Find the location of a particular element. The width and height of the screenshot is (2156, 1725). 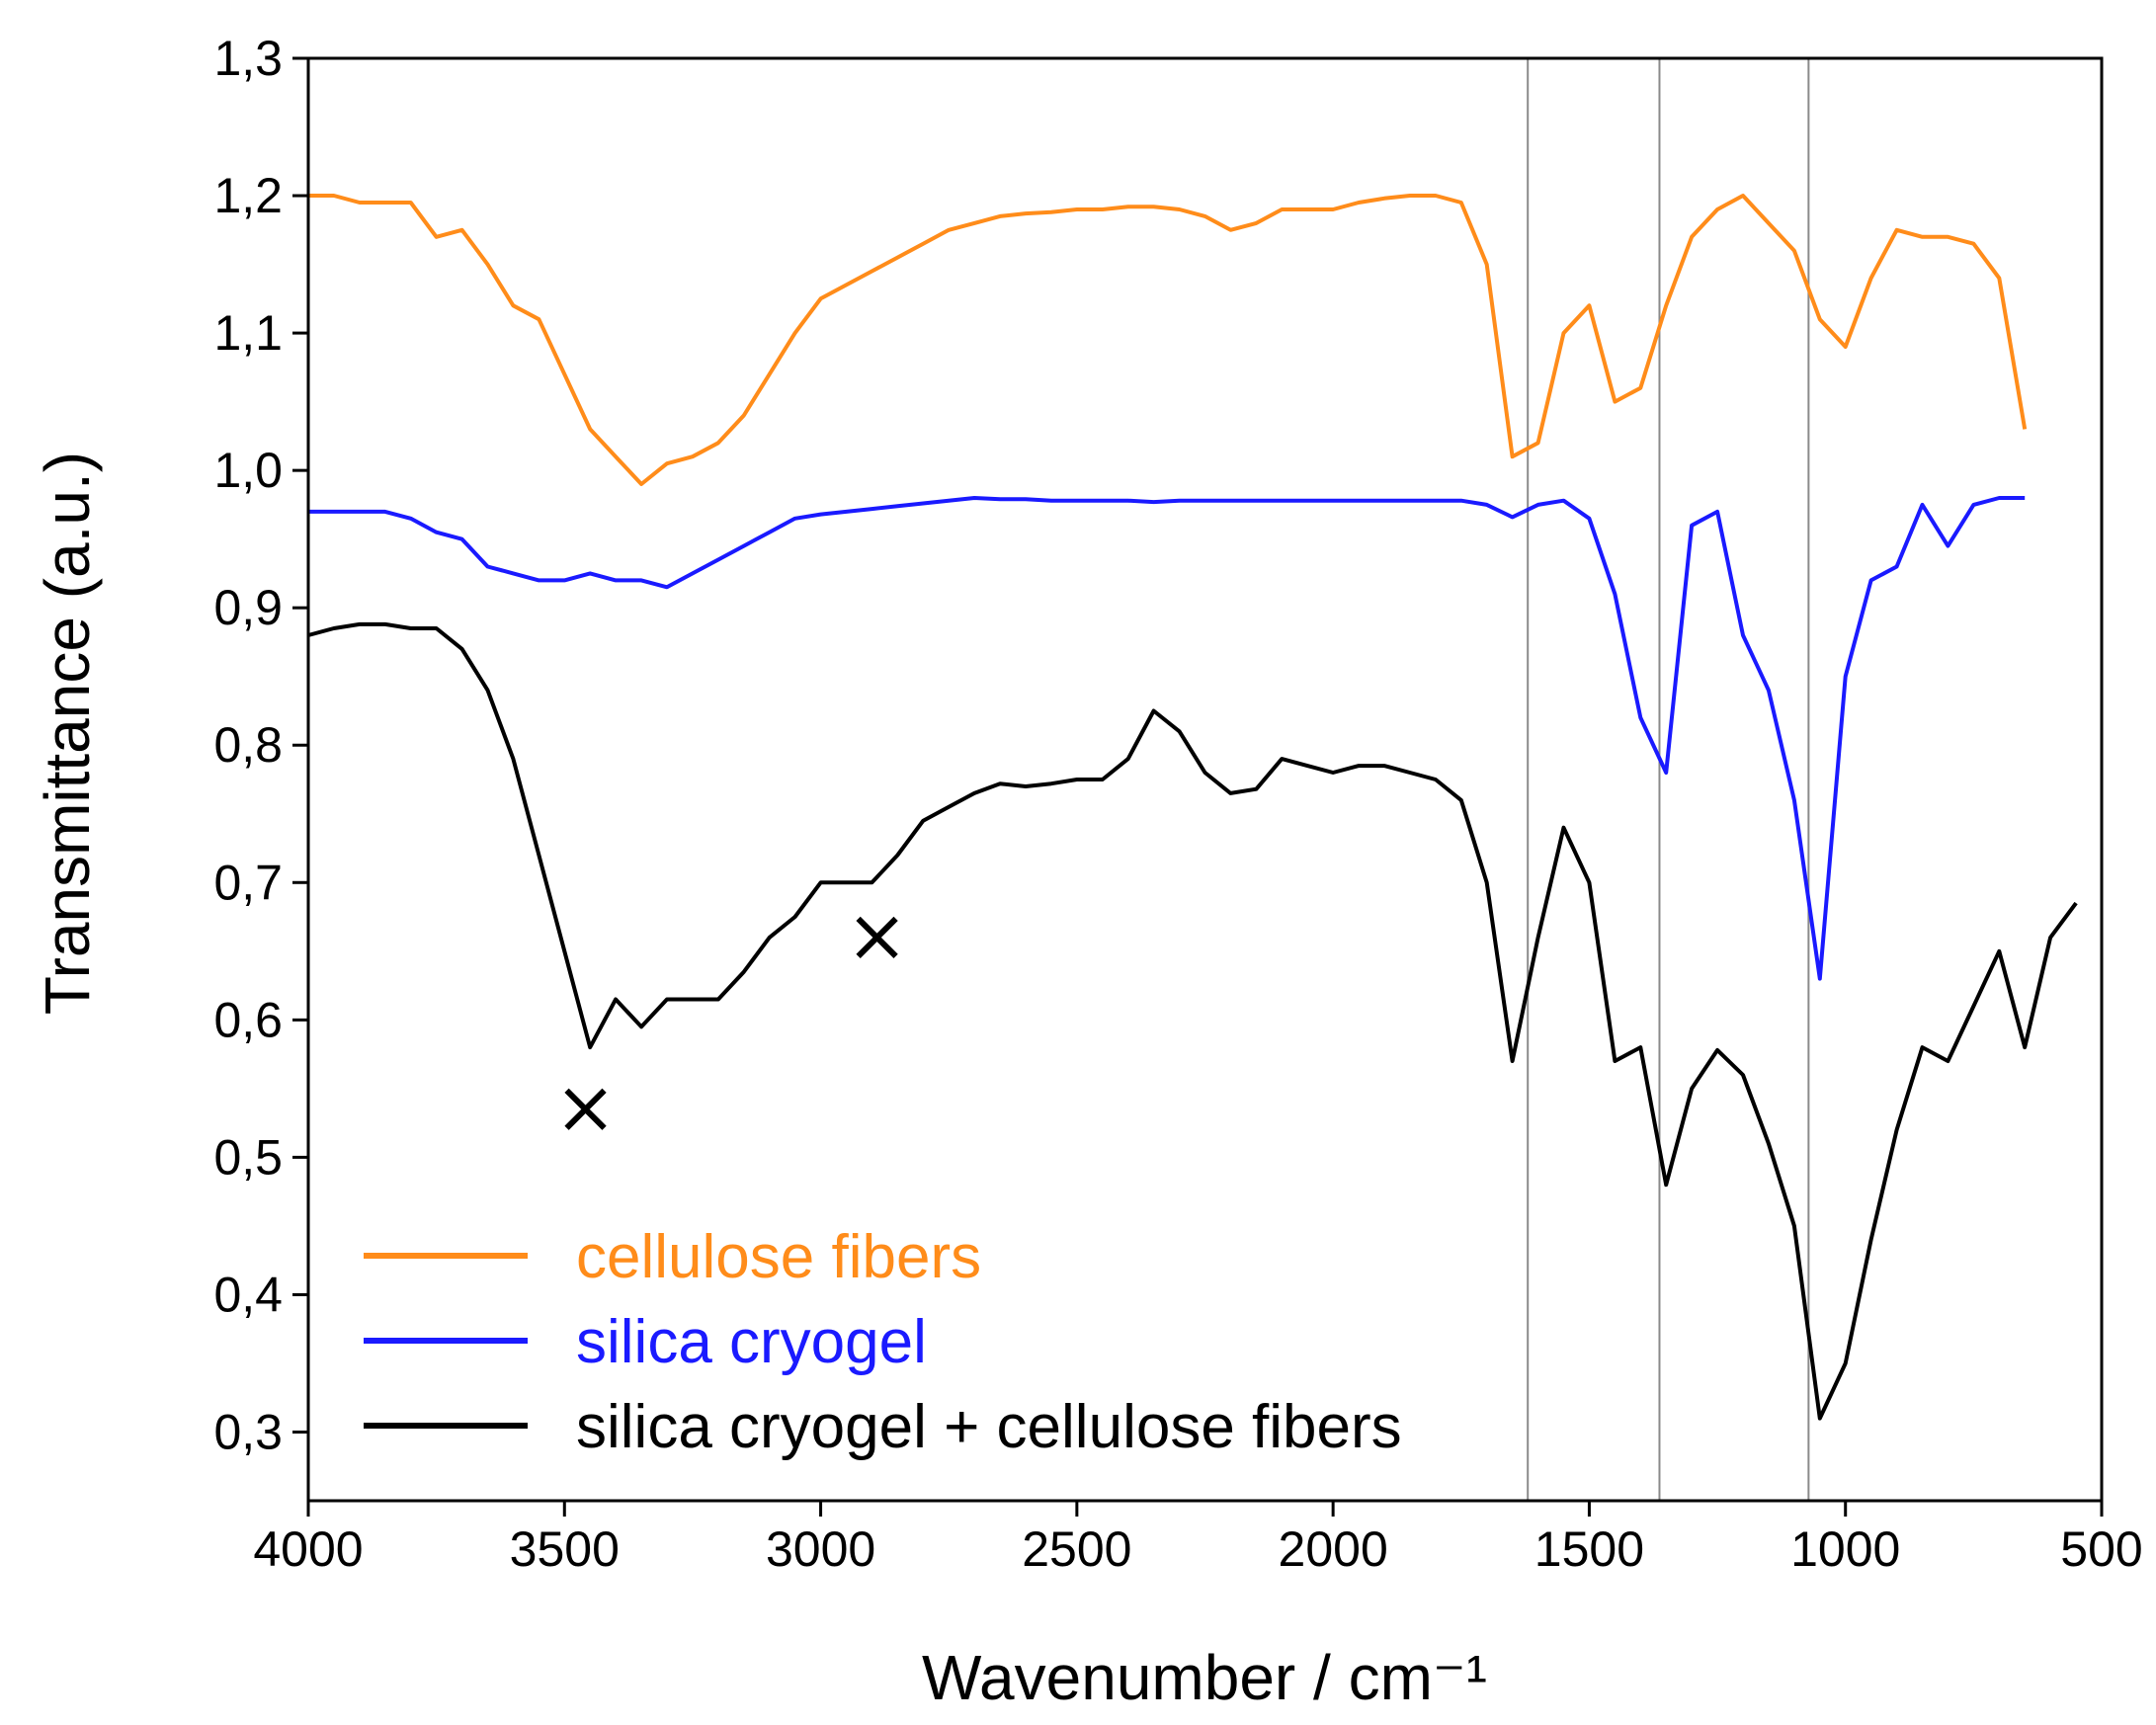

y-tick-label: 0,3 is located at coordinates (248, 1432).